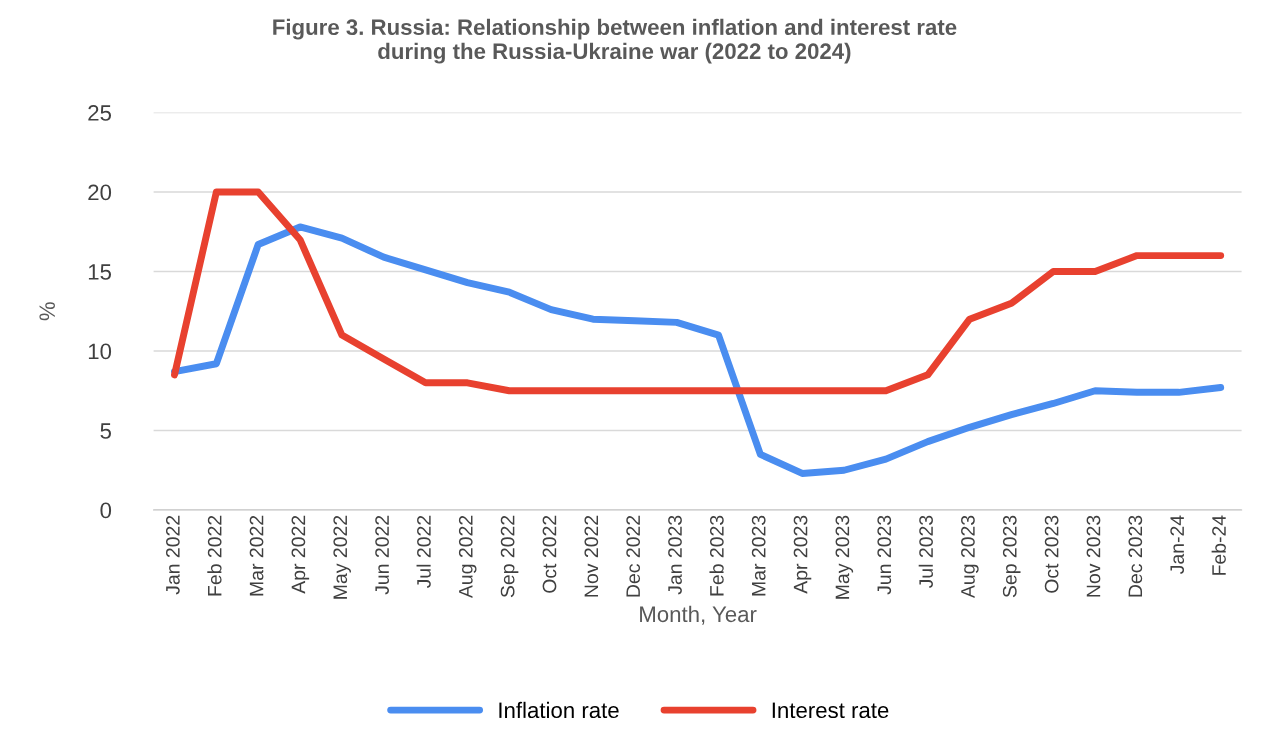 This screenshot has width=1280, height=750. What do you see at coordinates (256, 555) in the screenshot?
I see `x-tick-label: Mar 2022` at bounding box center [256, 555].